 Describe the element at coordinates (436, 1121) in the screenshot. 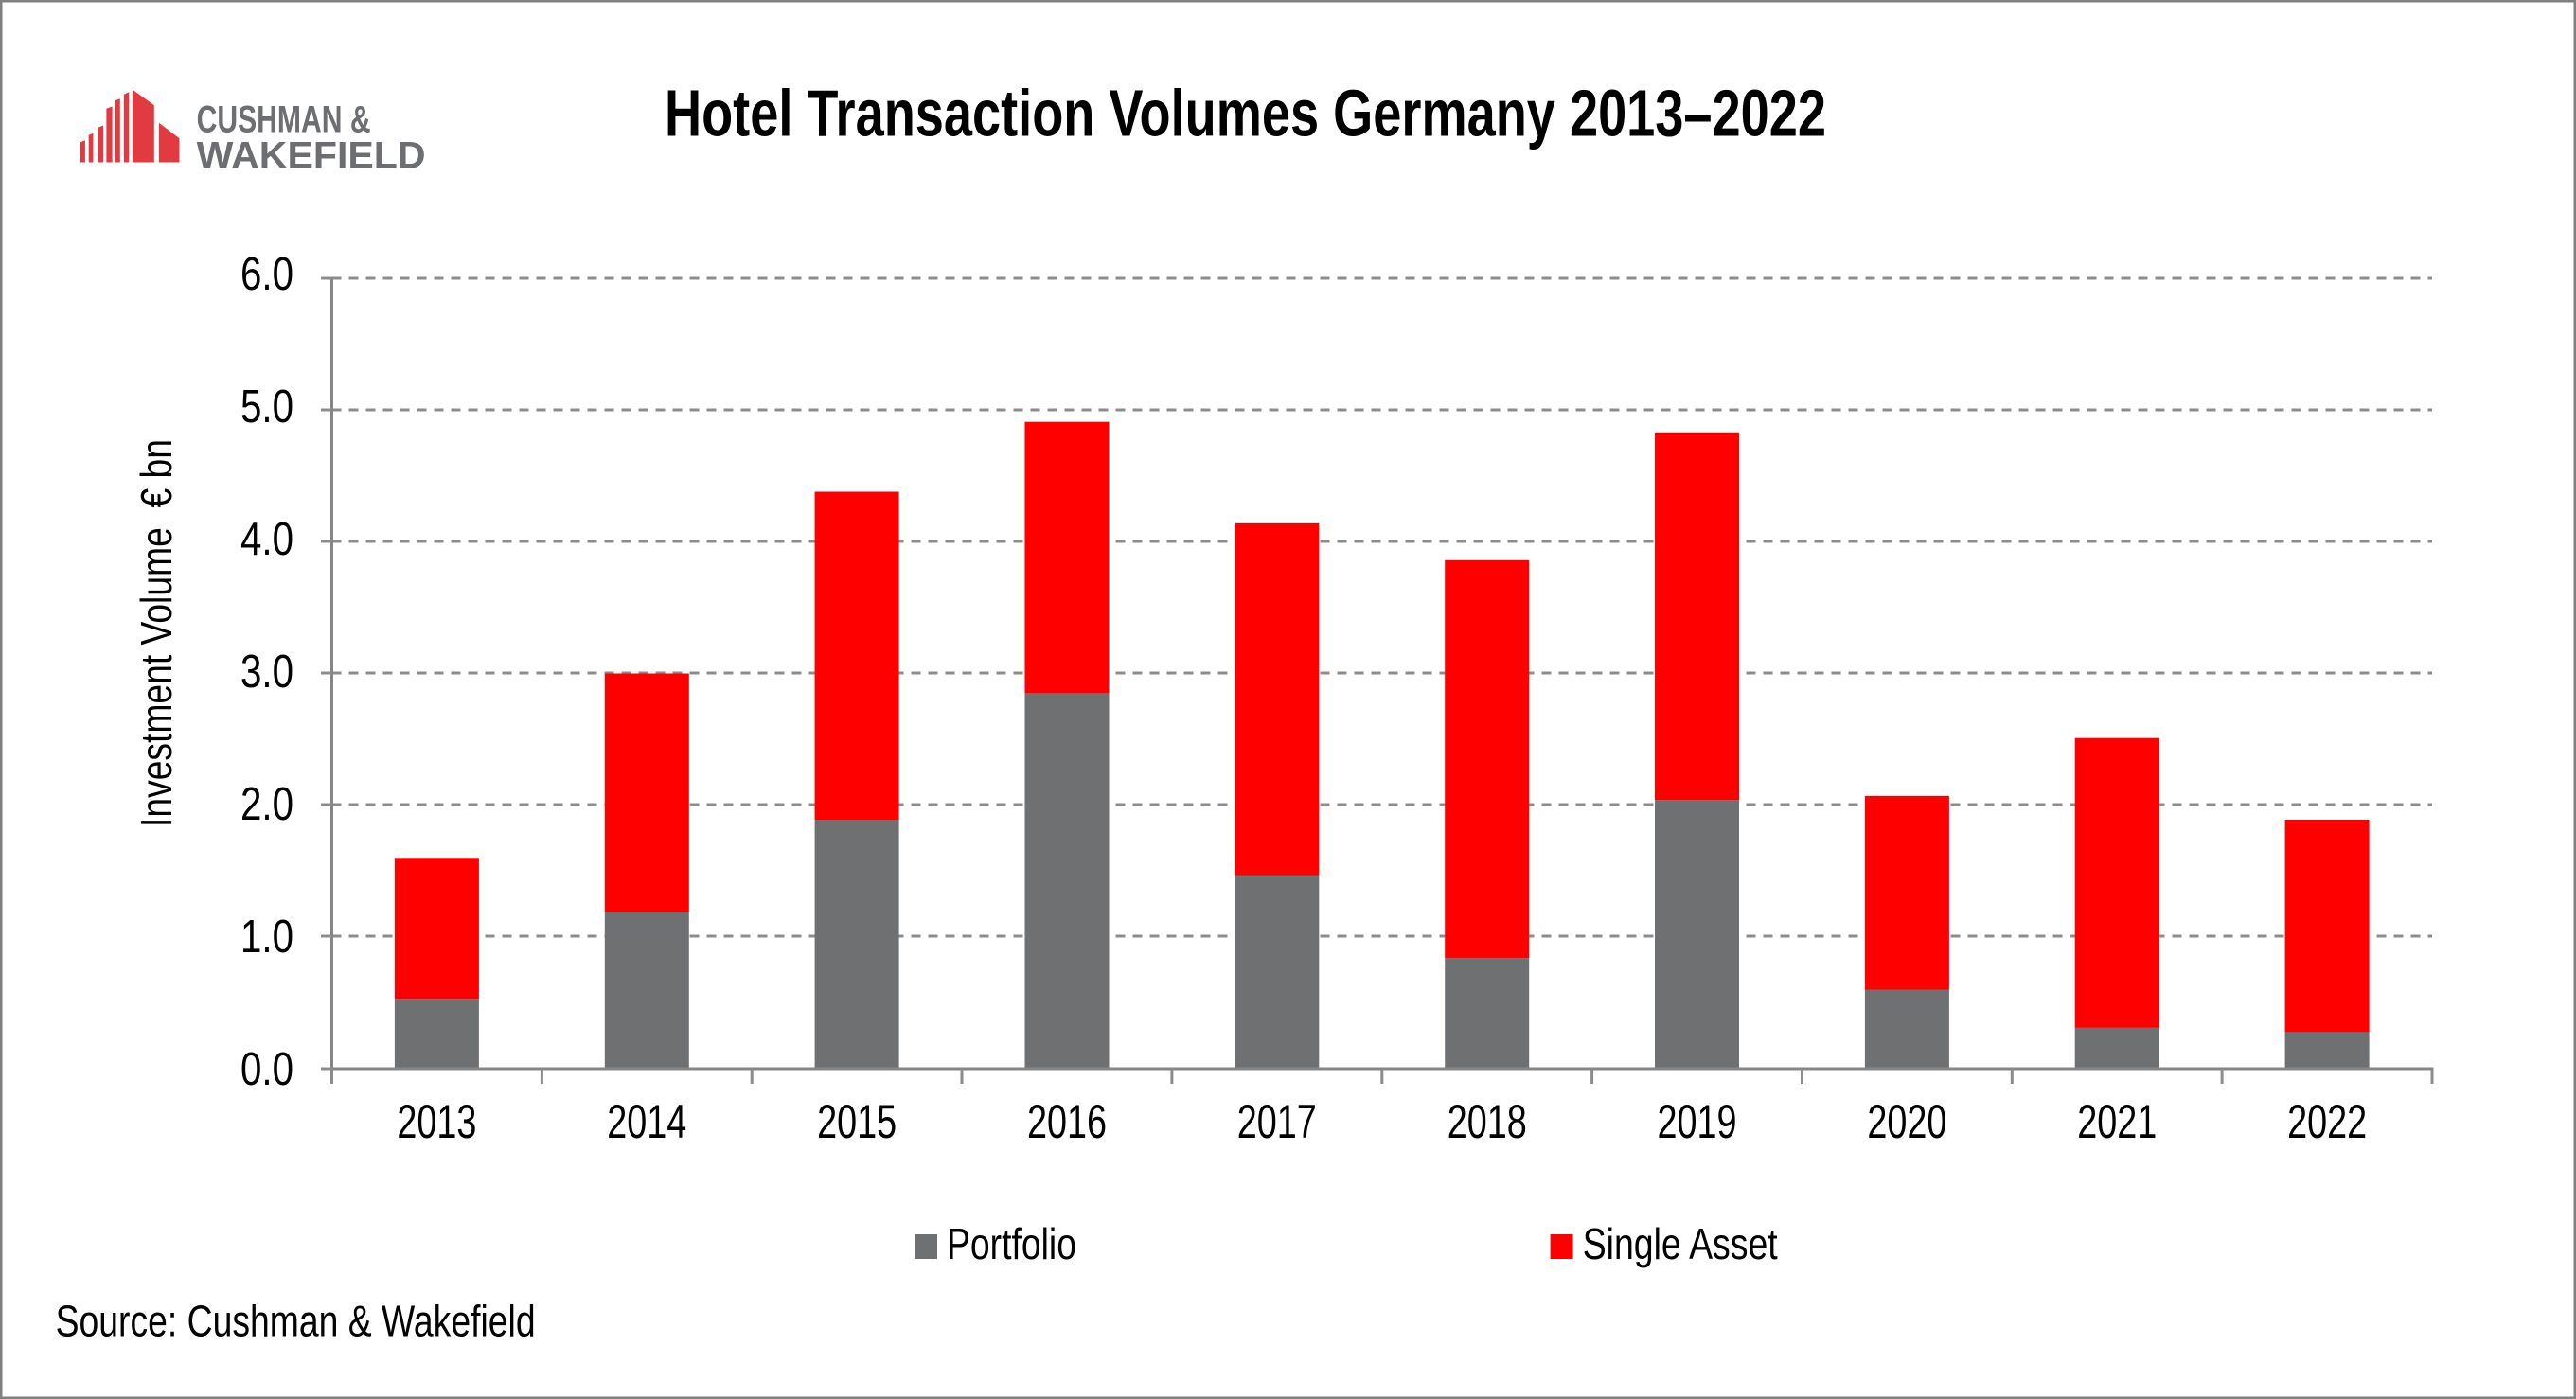

I see `svg-text: 2013` at that location.